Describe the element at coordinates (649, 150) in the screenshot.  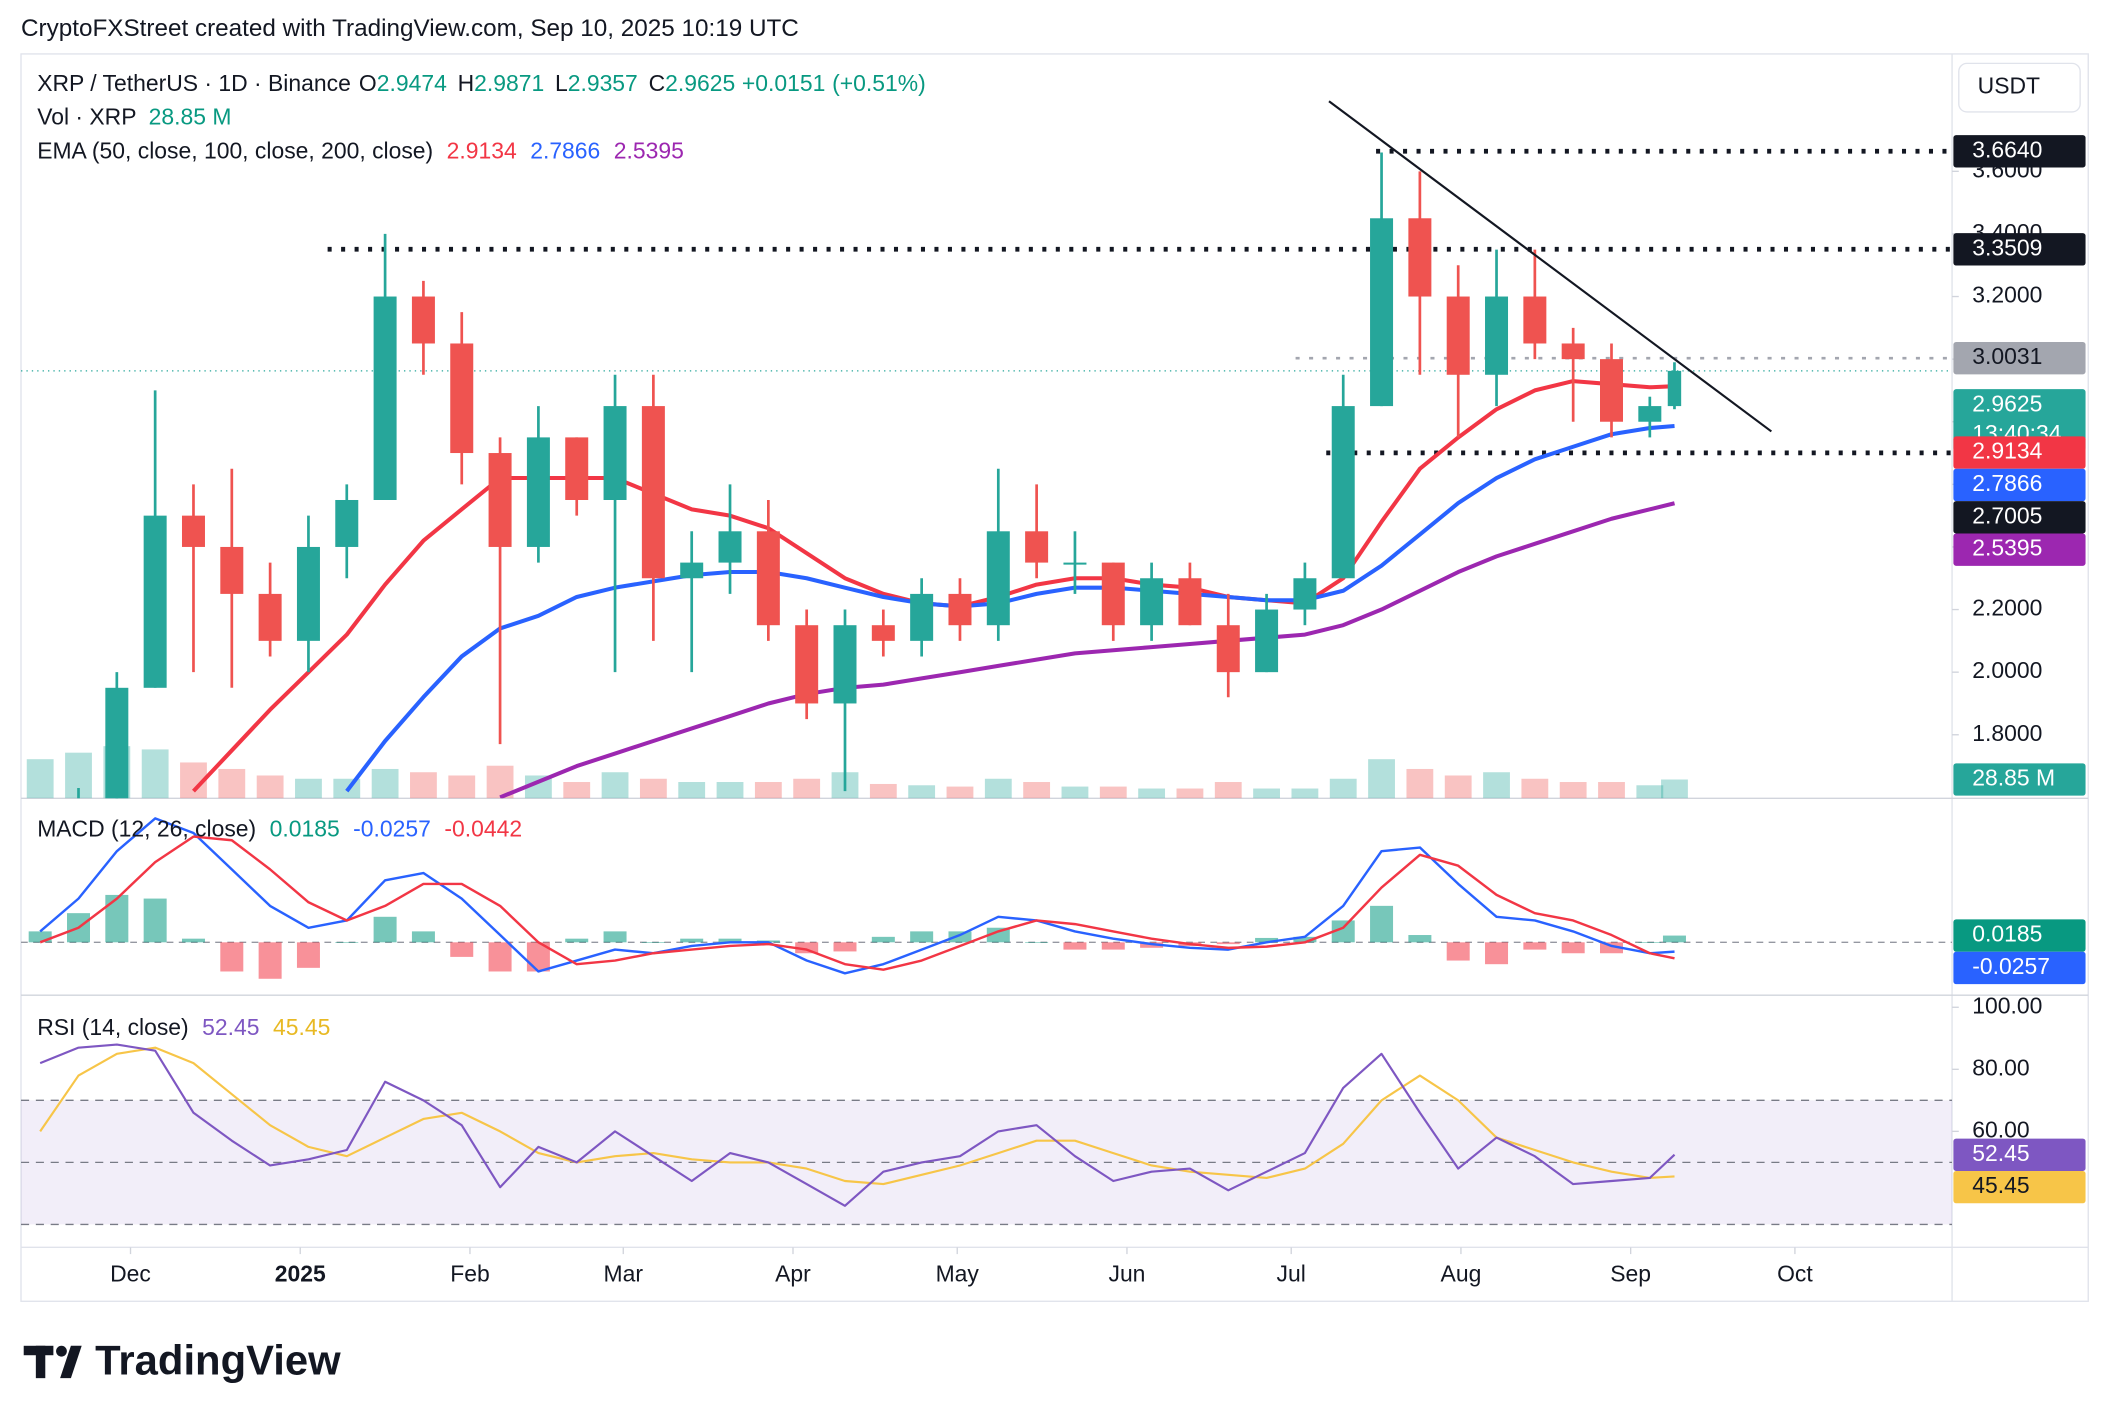
I see `legend-item: 2.5395` at that location.